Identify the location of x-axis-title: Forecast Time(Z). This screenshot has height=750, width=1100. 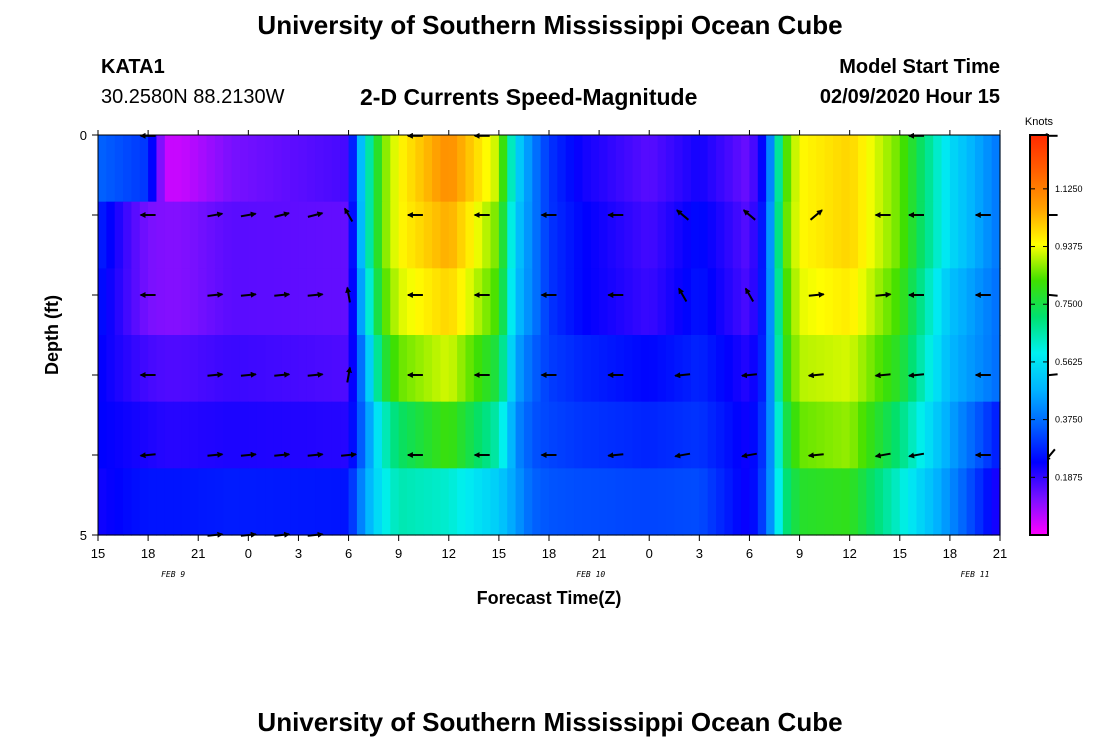
(549, 598).